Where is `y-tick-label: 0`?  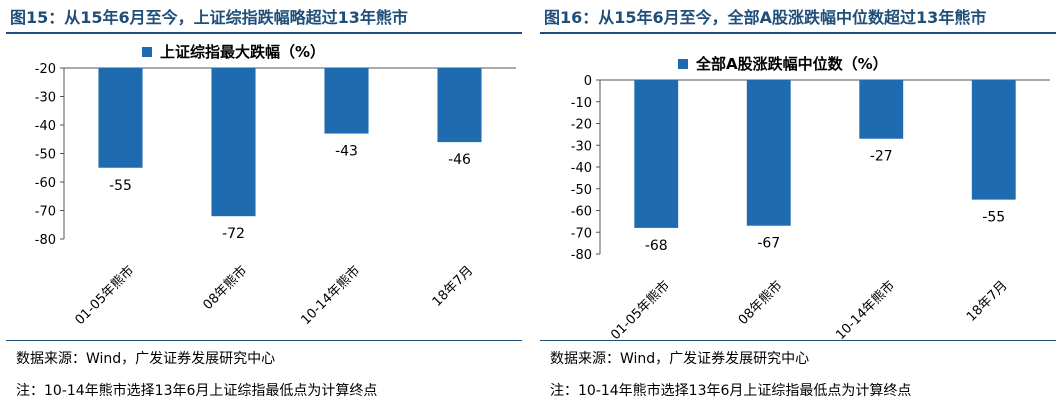
y-tick-label: 0 is located at coordinates (588, 81).